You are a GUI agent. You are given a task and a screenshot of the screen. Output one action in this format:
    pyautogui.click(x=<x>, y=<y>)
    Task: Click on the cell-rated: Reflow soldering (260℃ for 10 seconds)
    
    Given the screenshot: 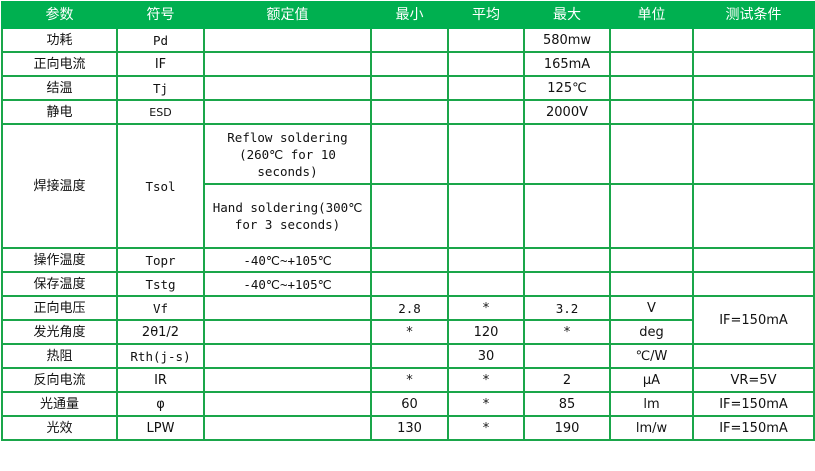 What is the action you would take?
    pyautogui.click(x=287, y=154)
    